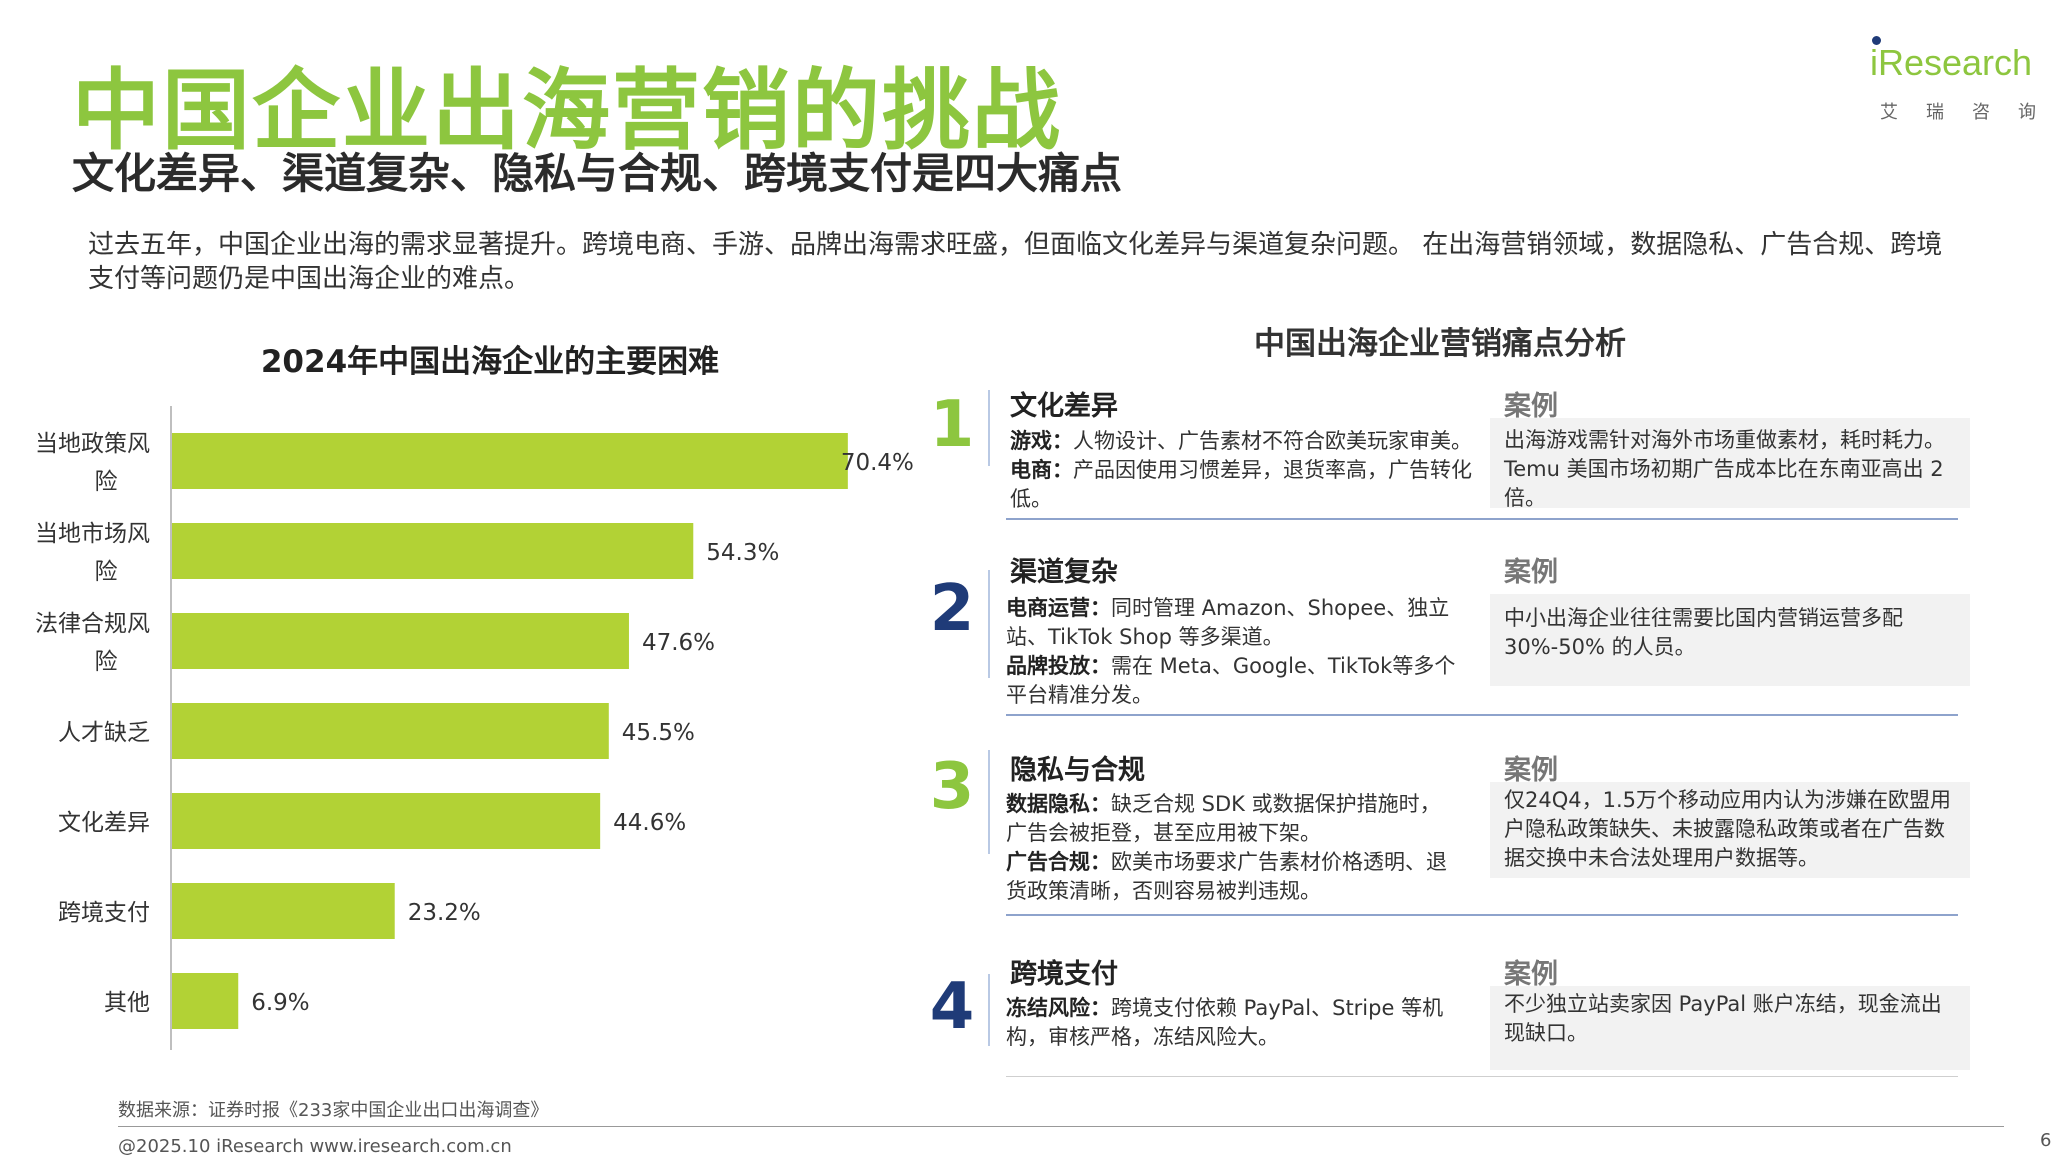 This screenshot has height=1164, width=2068. Describe the element at coordinates (106, 662) in the screenshot. I see `category-label-2: 险` at that location.